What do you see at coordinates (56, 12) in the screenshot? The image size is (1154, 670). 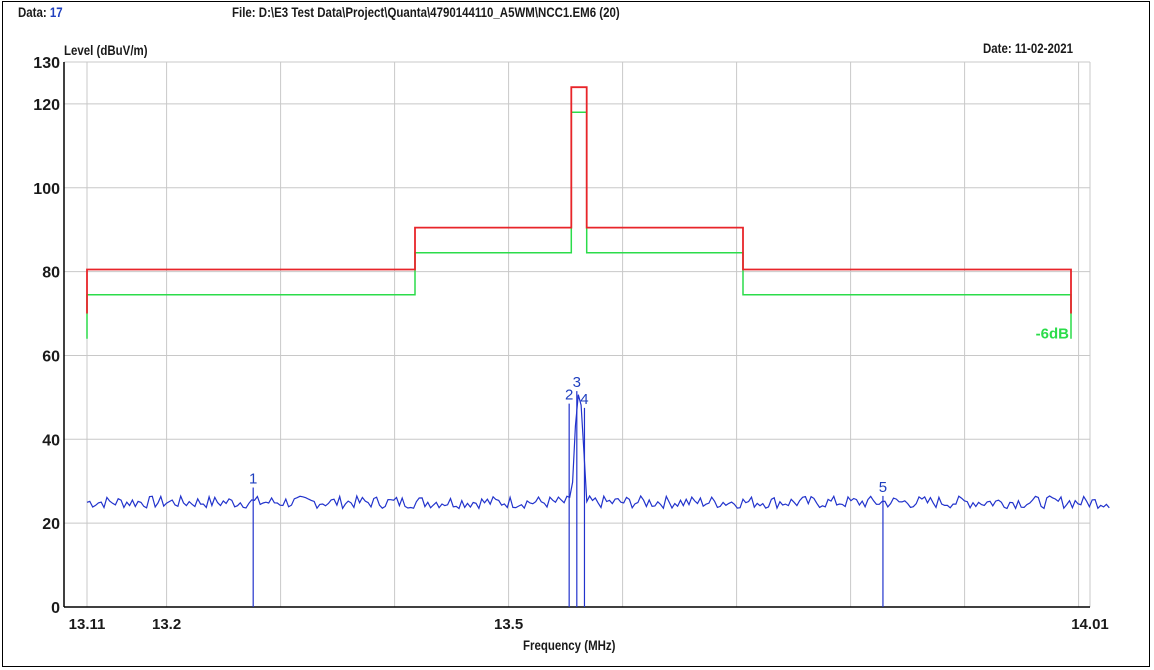 I see `data-value: 17` at bounding box center [56, 12].